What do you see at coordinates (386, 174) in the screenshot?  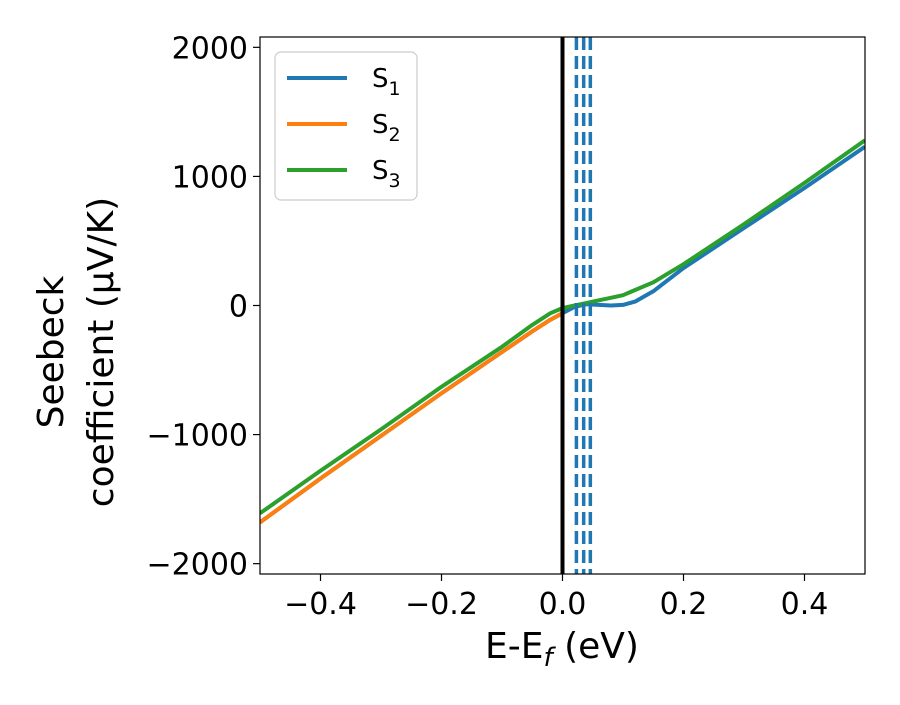 I see `legend-label-S3: S3` at bounding box center [386, 174].